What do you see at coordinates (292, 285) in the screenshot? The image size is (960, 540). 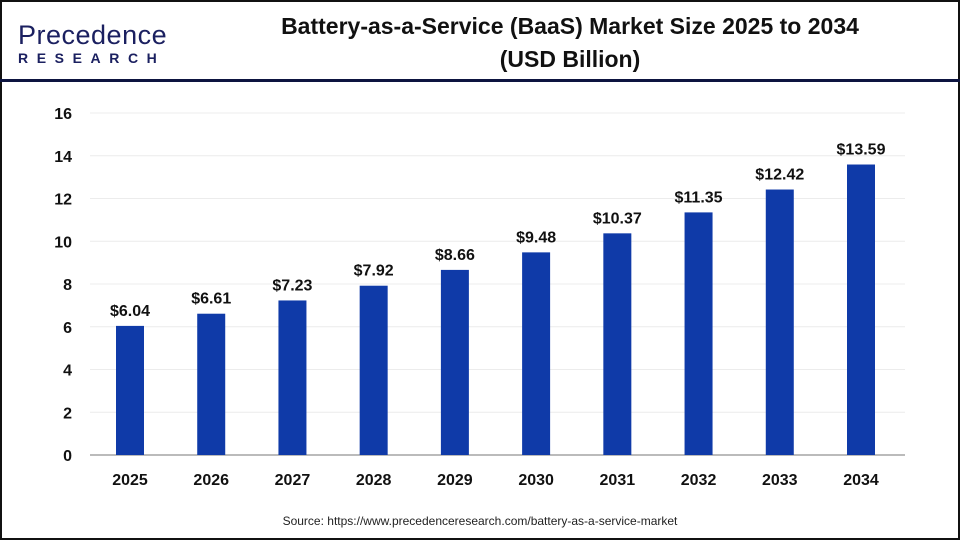 I see `data-label: $7.23` at bounding box center [292, 285].